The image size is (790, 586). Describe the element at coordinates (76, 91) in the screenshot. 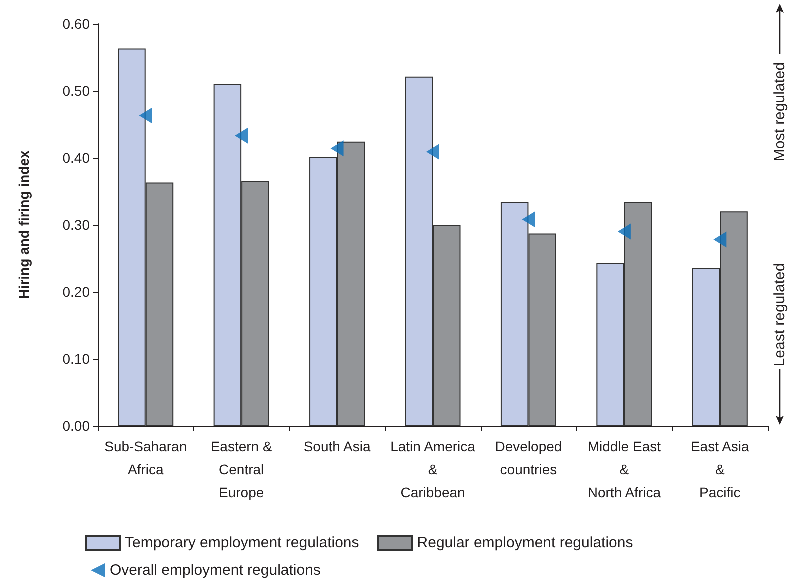

I see `y-tick-label: 0.50` at that location.